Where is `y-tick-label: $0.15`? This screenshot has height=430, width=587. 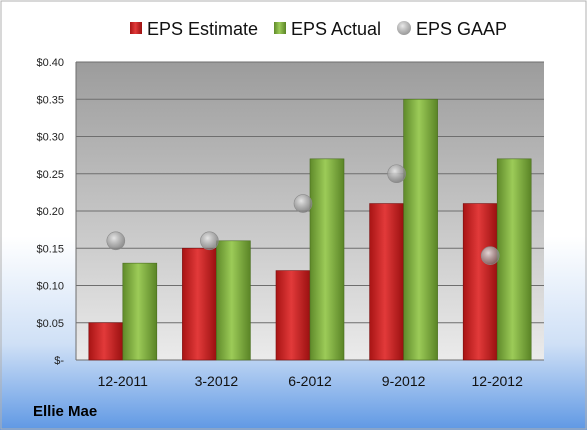 y-tick-label: $0.15 is located at coordinates (50, 249).